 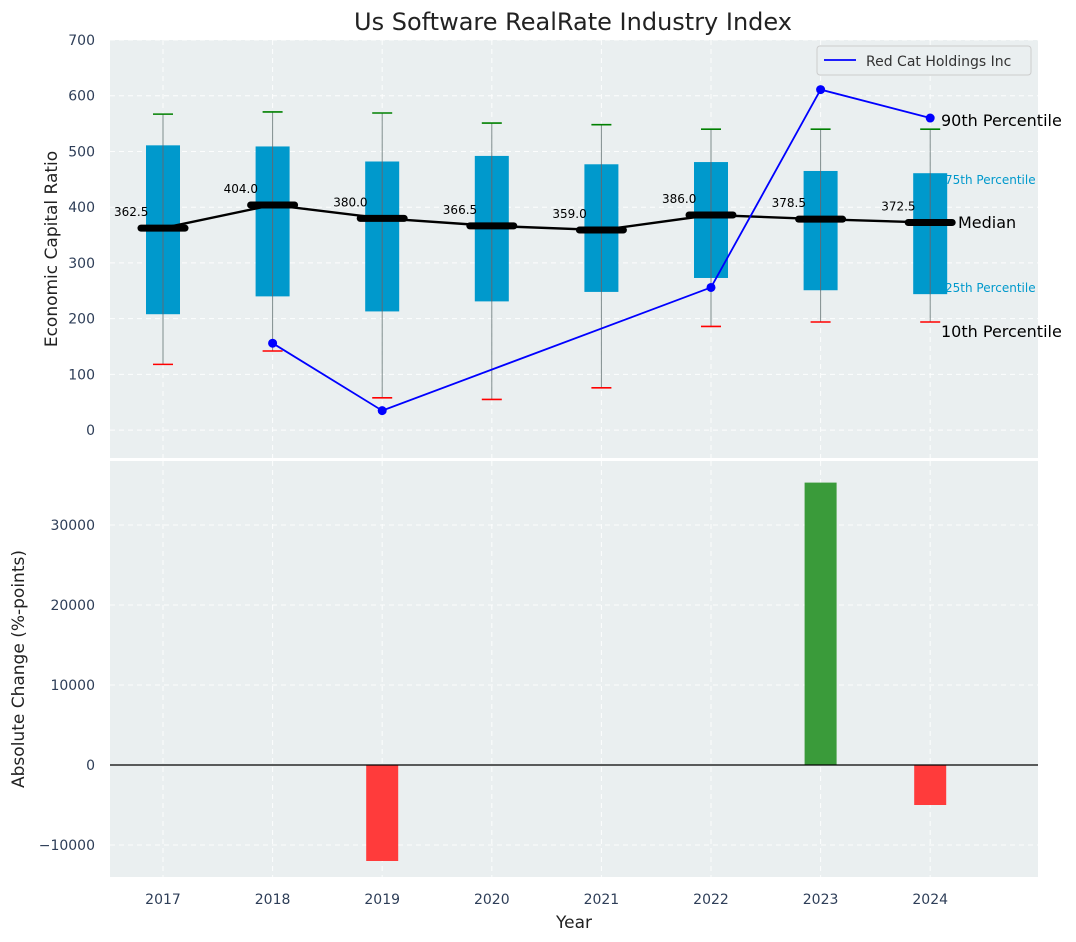 I want to click on top-y-tick-200: 200, so click(x=81, y=320).